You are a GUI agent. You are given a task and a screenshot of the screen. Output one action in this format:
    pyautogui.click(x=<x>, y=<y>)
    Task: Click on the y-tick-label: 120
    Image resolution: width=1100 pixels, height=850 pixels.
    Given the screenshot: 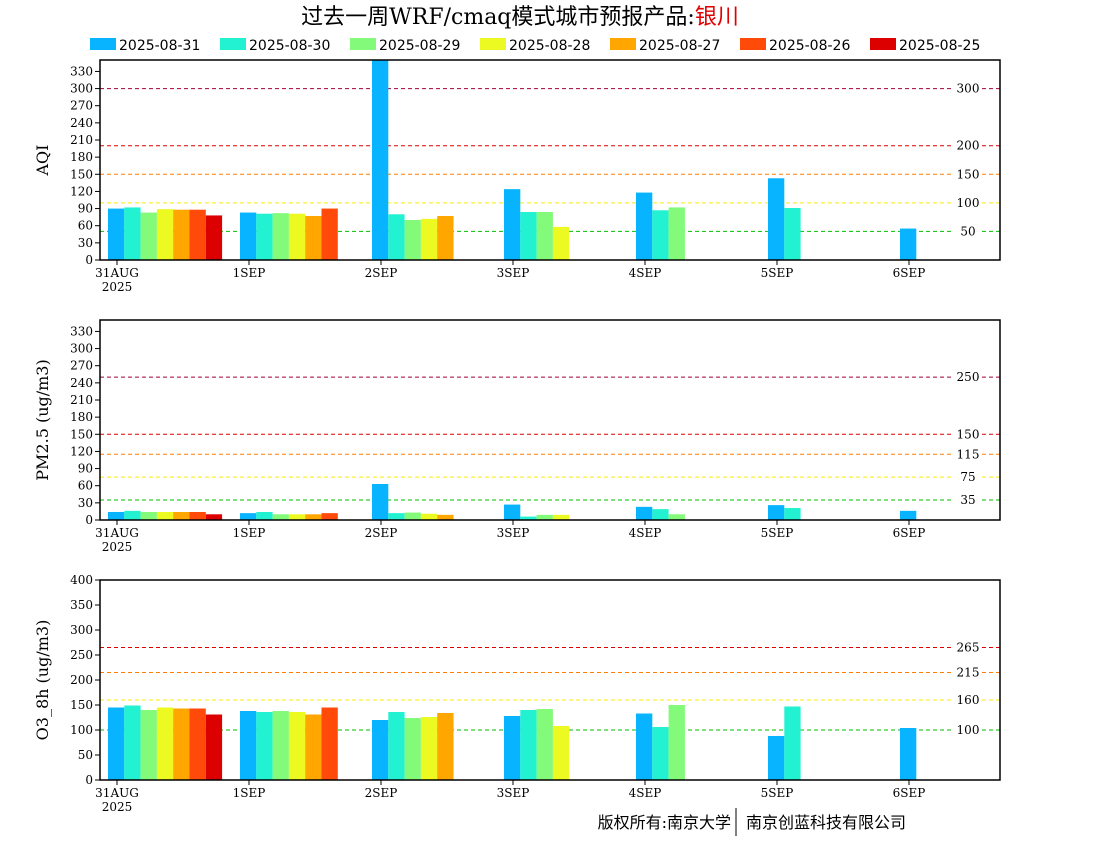 What is the action you would take?
    pyautogui.click(x=81, y=191)
    